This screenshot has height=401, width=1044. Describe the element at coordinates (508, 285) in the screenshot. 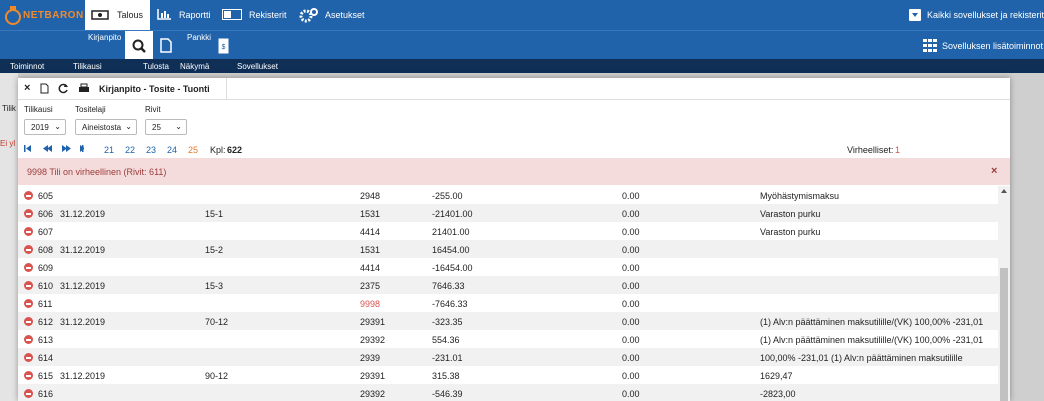

I see `table-row: 610 31.12.2019 15-3 2375 7646.33 0.00` at that location.